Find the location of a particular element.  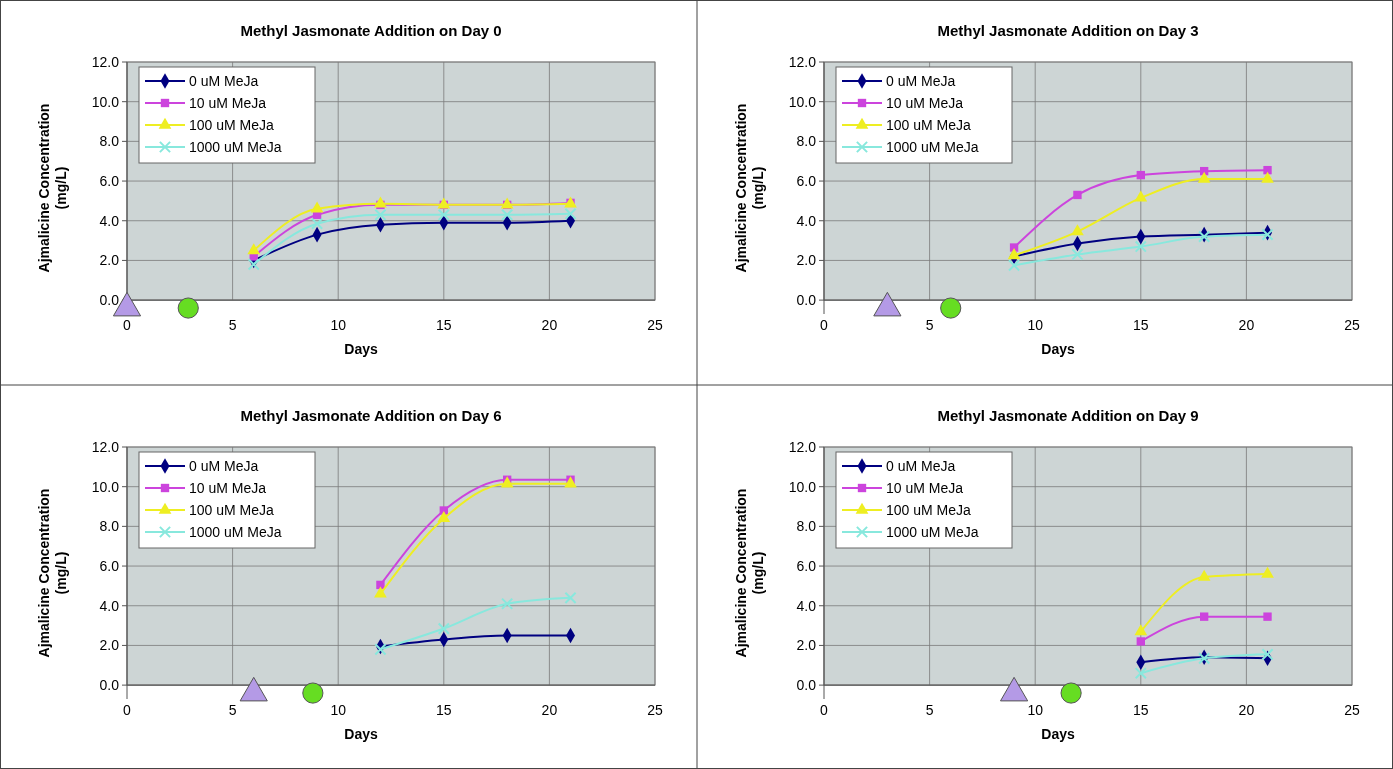

chart-title: Methyl Jasmonate Addition on Day 0 is located at coordinates (371, 30).